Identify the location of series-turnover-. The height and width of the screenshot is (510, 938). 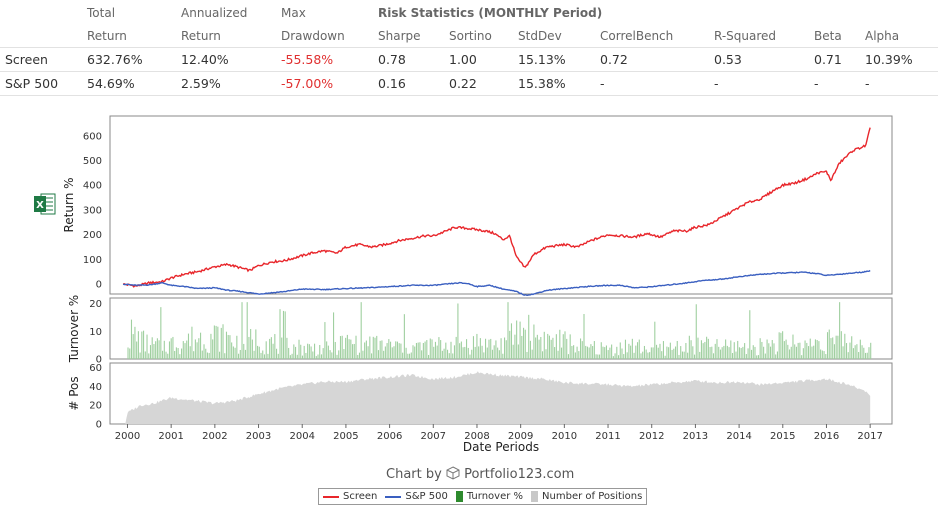
(499, 330).